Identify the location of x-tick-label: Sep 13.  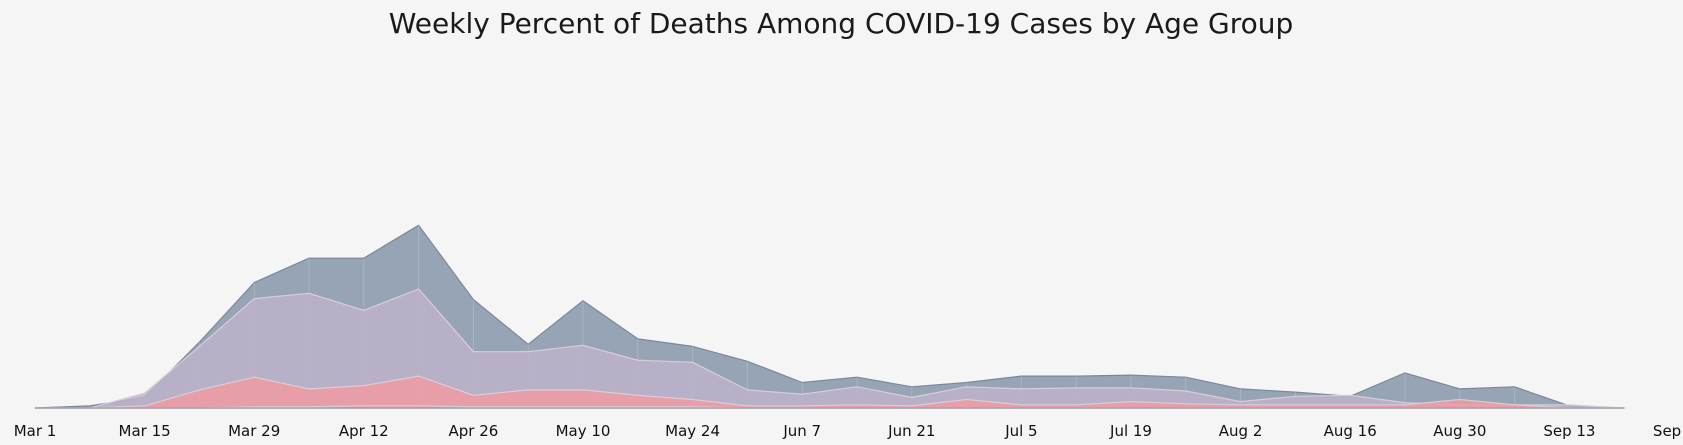
(1569, 431).